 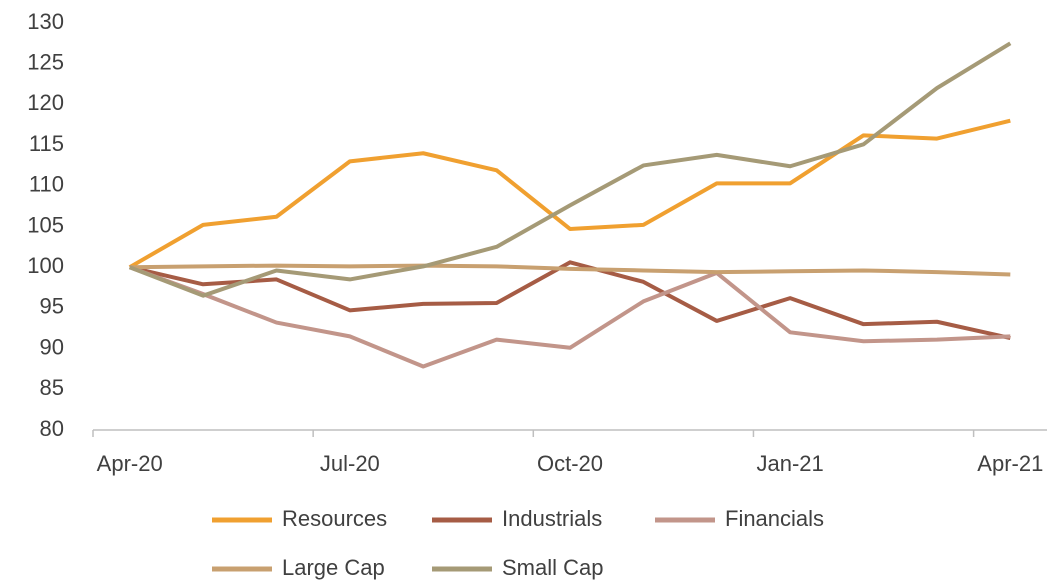 What do you see at coordinates (45, 224) in the screenshot?
I see `y-tick-label: 105` at bounding box center [45, 224].